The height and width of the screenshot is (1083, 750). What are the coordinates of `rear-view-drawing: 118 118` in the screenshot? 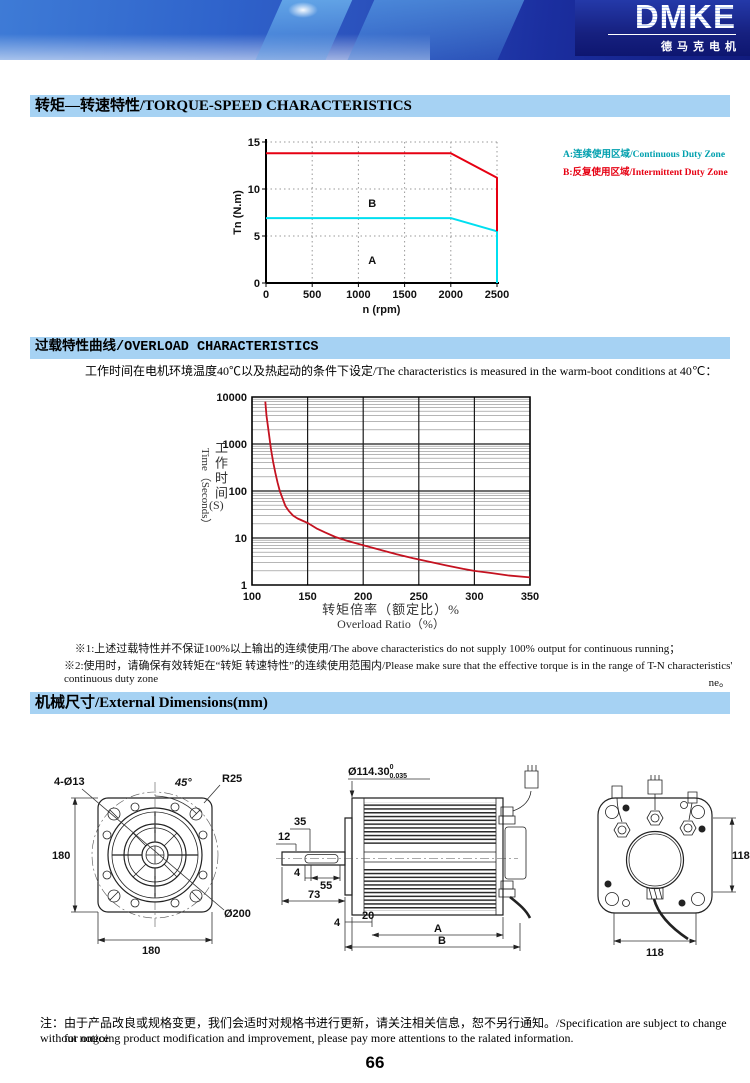 It's located at (666, 865).